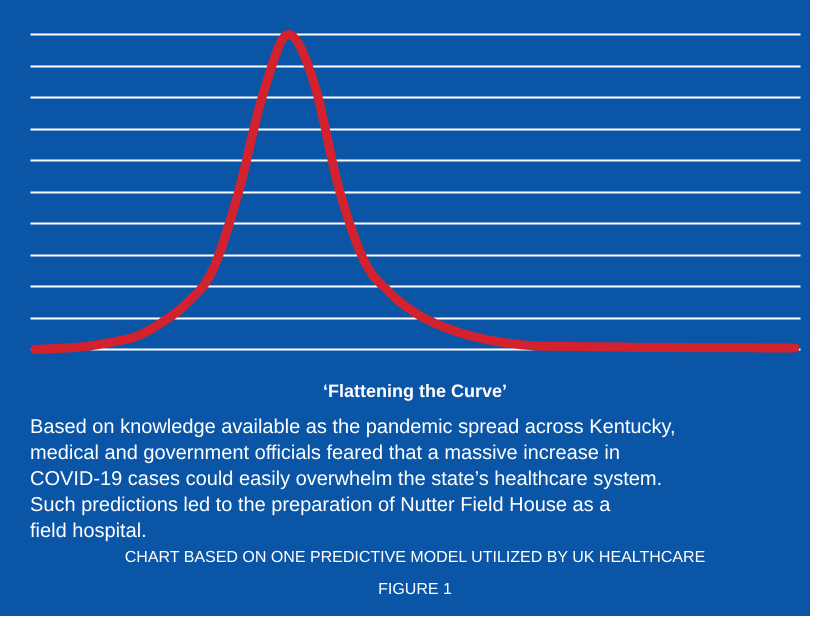 This screenshot has height=641, width=835. I want to click on text: ‘Flattening the Curve’, so click(415, 391).